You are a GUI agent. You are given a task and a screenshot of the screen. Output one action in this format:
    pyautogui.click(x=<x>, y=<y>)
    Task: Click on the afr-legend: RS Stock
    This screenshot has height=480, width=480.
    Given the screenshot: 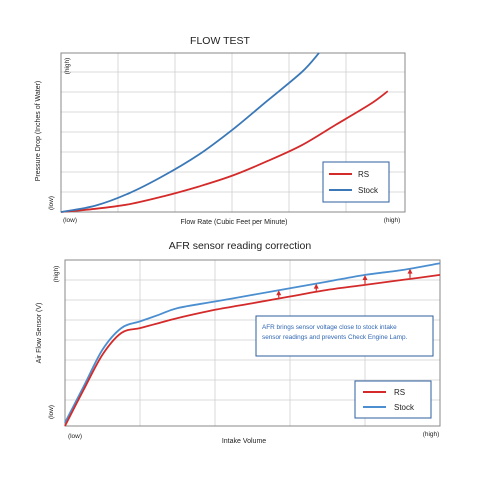 What is the action you would take?
    pyautogui.click(x=393, y=399)
    